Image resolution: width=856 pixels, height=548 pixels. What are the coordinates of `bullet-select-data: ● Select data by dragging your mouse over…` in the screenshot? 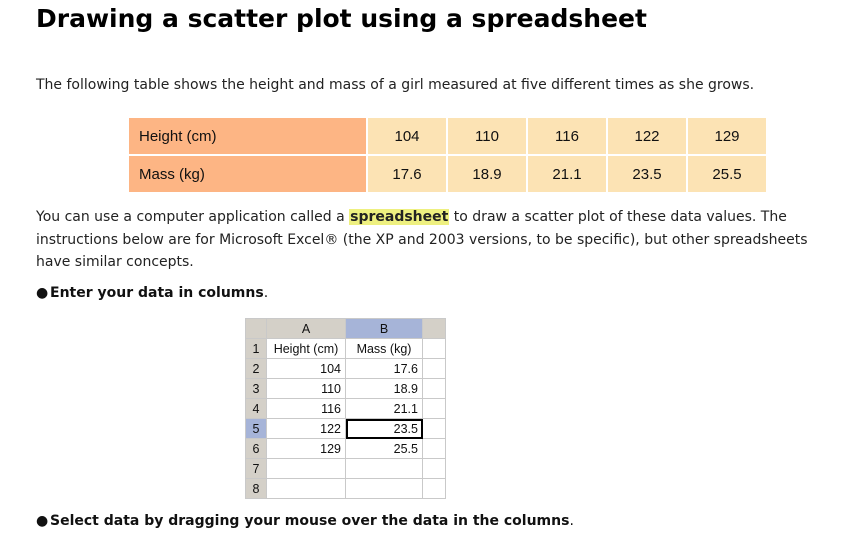 It's located at (305, 521).